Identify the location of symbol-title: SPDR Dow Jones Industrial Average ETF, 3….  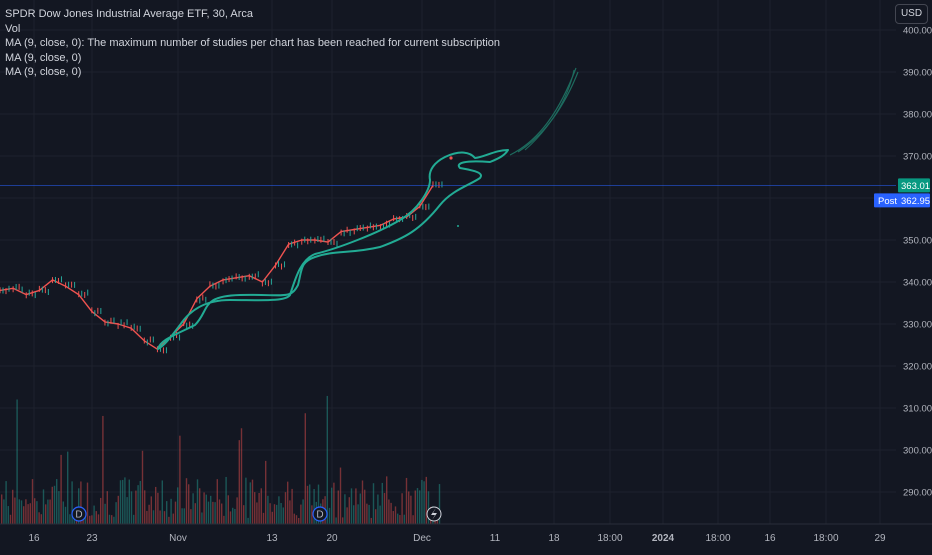
(129, 14).